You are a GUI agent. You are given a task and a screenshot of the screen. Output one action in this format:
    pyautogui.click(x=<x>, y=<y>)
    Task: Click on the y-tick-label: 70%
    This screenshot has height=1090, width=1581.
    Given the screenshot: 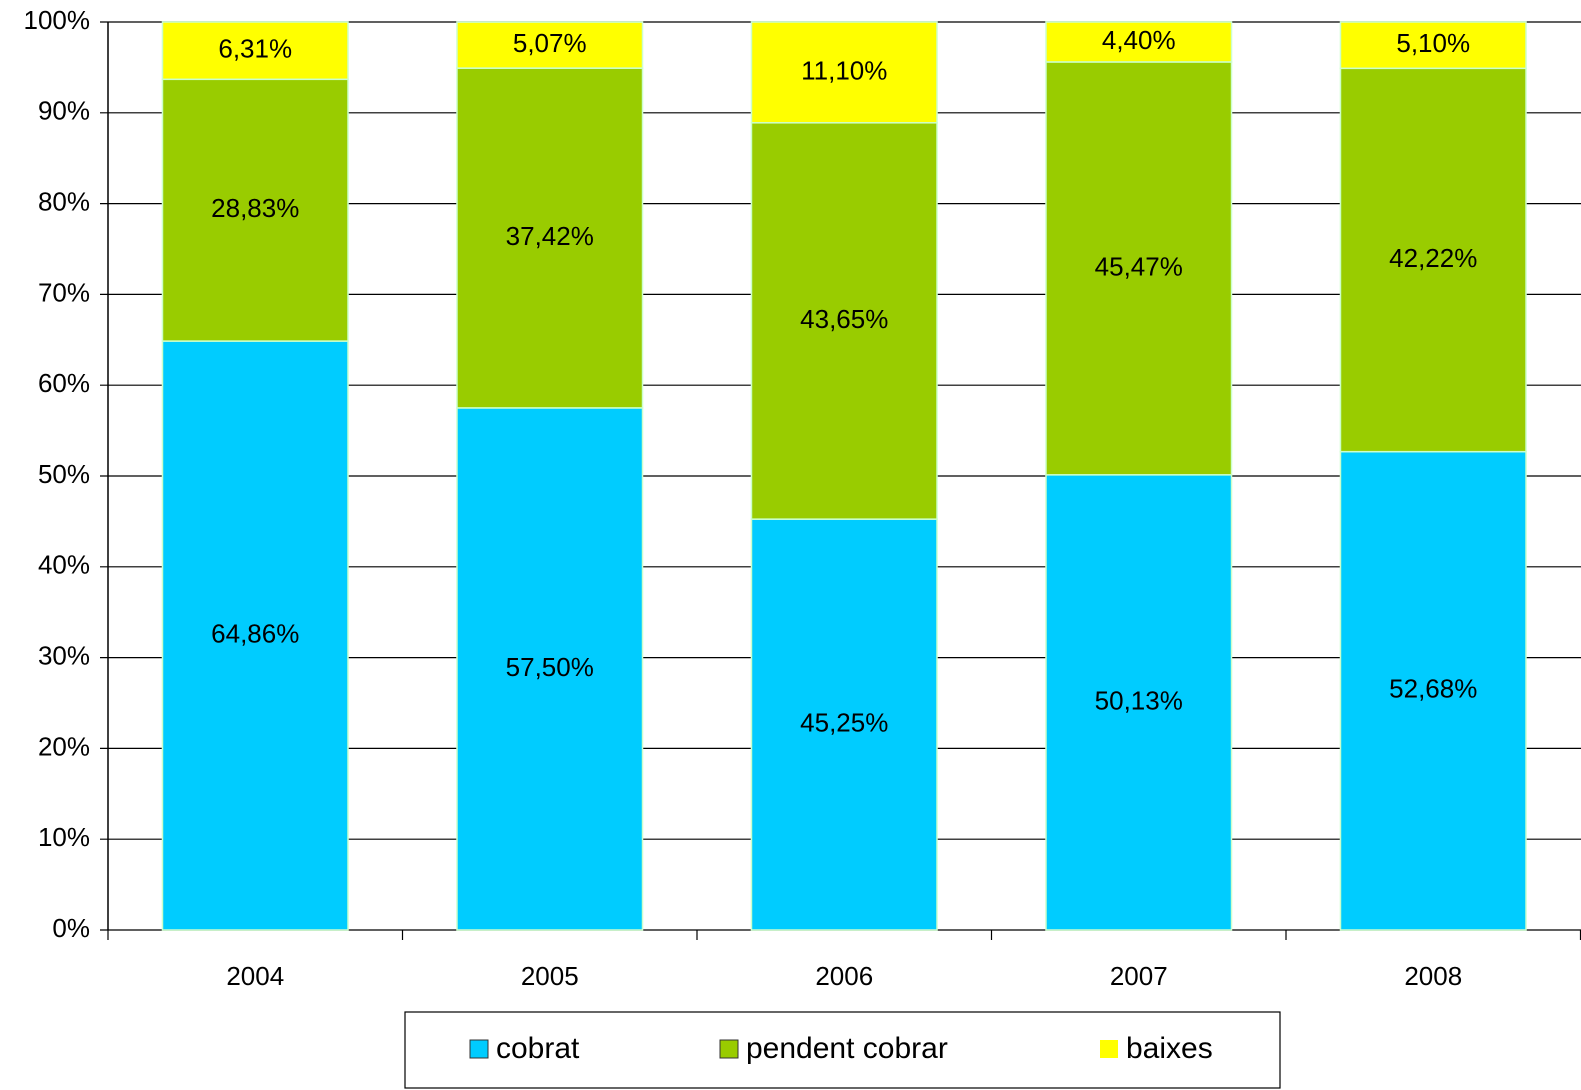 What is the action you would take?
    pyautogui.click(x=64, y=292)
    